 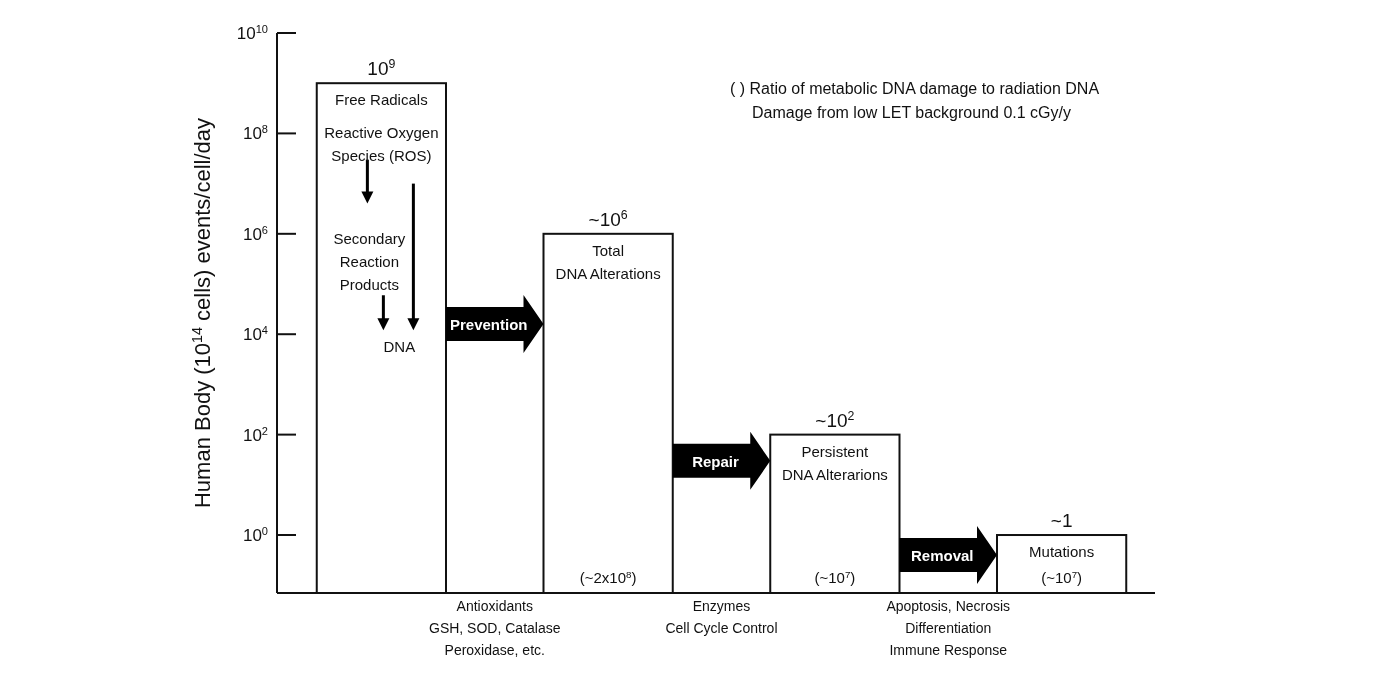 I want to click on x-tick-label: Mutations, so click(x=1062, y=552).